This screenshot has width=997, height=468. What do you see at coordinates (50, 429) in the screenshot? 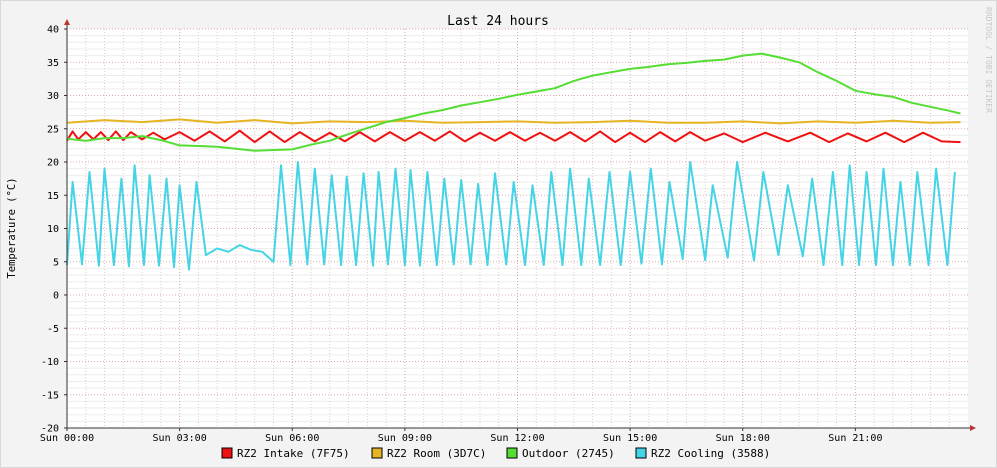
I see `y-tick-label: -20` at bounding box center [50, 429].